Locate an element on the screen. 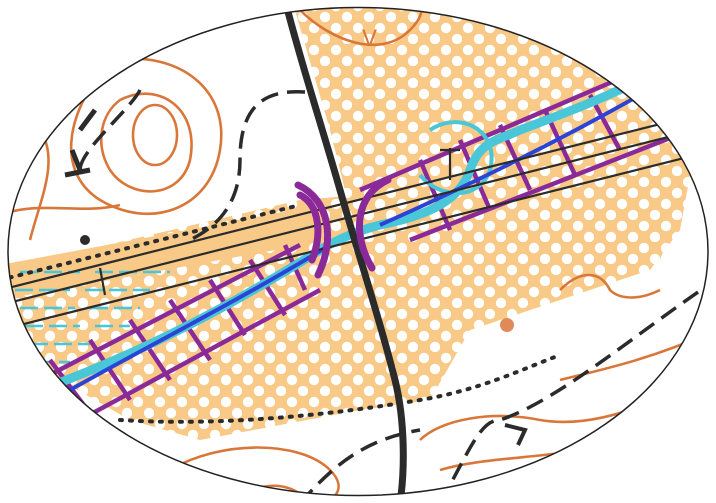 The height and width of the screenshot is (503, 716). boulder-dot is located at coordinates (85, 240).